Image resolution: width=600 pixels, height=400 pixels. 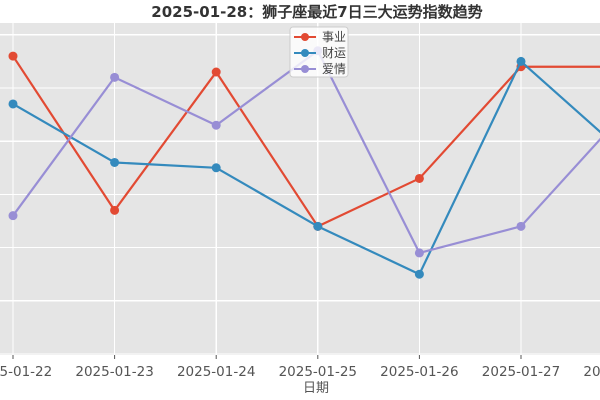 What do you see at coordinates (318, 372) in the screenshot?
I see `x-tick-label: 2025-01-25` at bounding box center [318, 372].